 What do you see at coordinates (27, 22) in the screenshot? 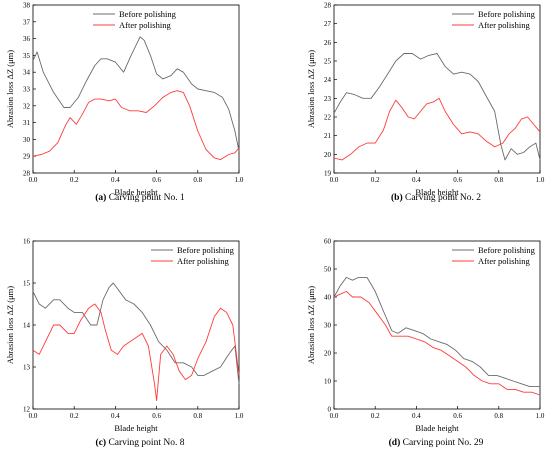
I see `y-tick-label: 37` at bounding box center [27, 22].